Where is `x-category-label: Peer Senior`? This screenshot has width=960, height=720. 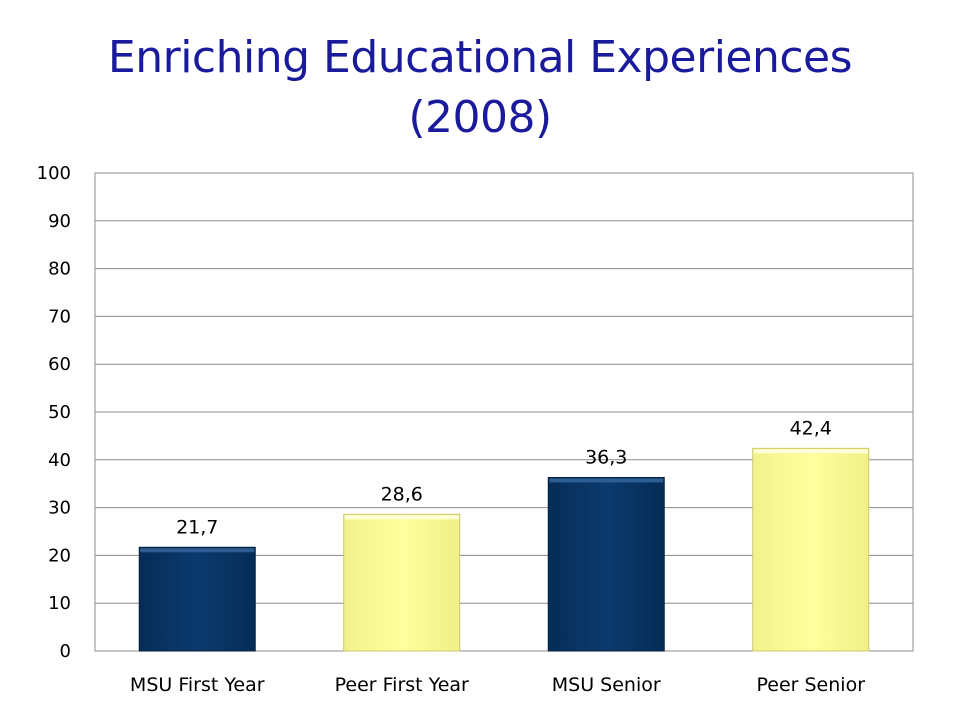
x-category-label: Peer Senior is located at coordinates (810, 685).